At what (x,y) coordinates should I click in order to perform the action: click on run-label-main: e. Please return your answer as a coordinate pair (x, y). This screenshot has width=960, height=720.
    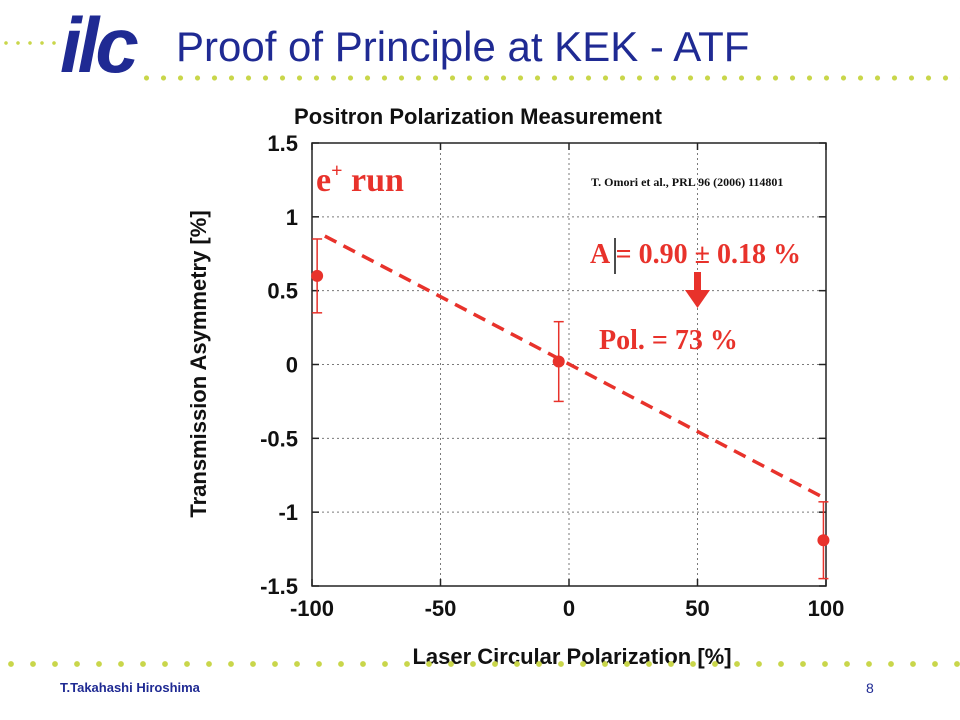
    Looking at the image, I should click on (323, 180).